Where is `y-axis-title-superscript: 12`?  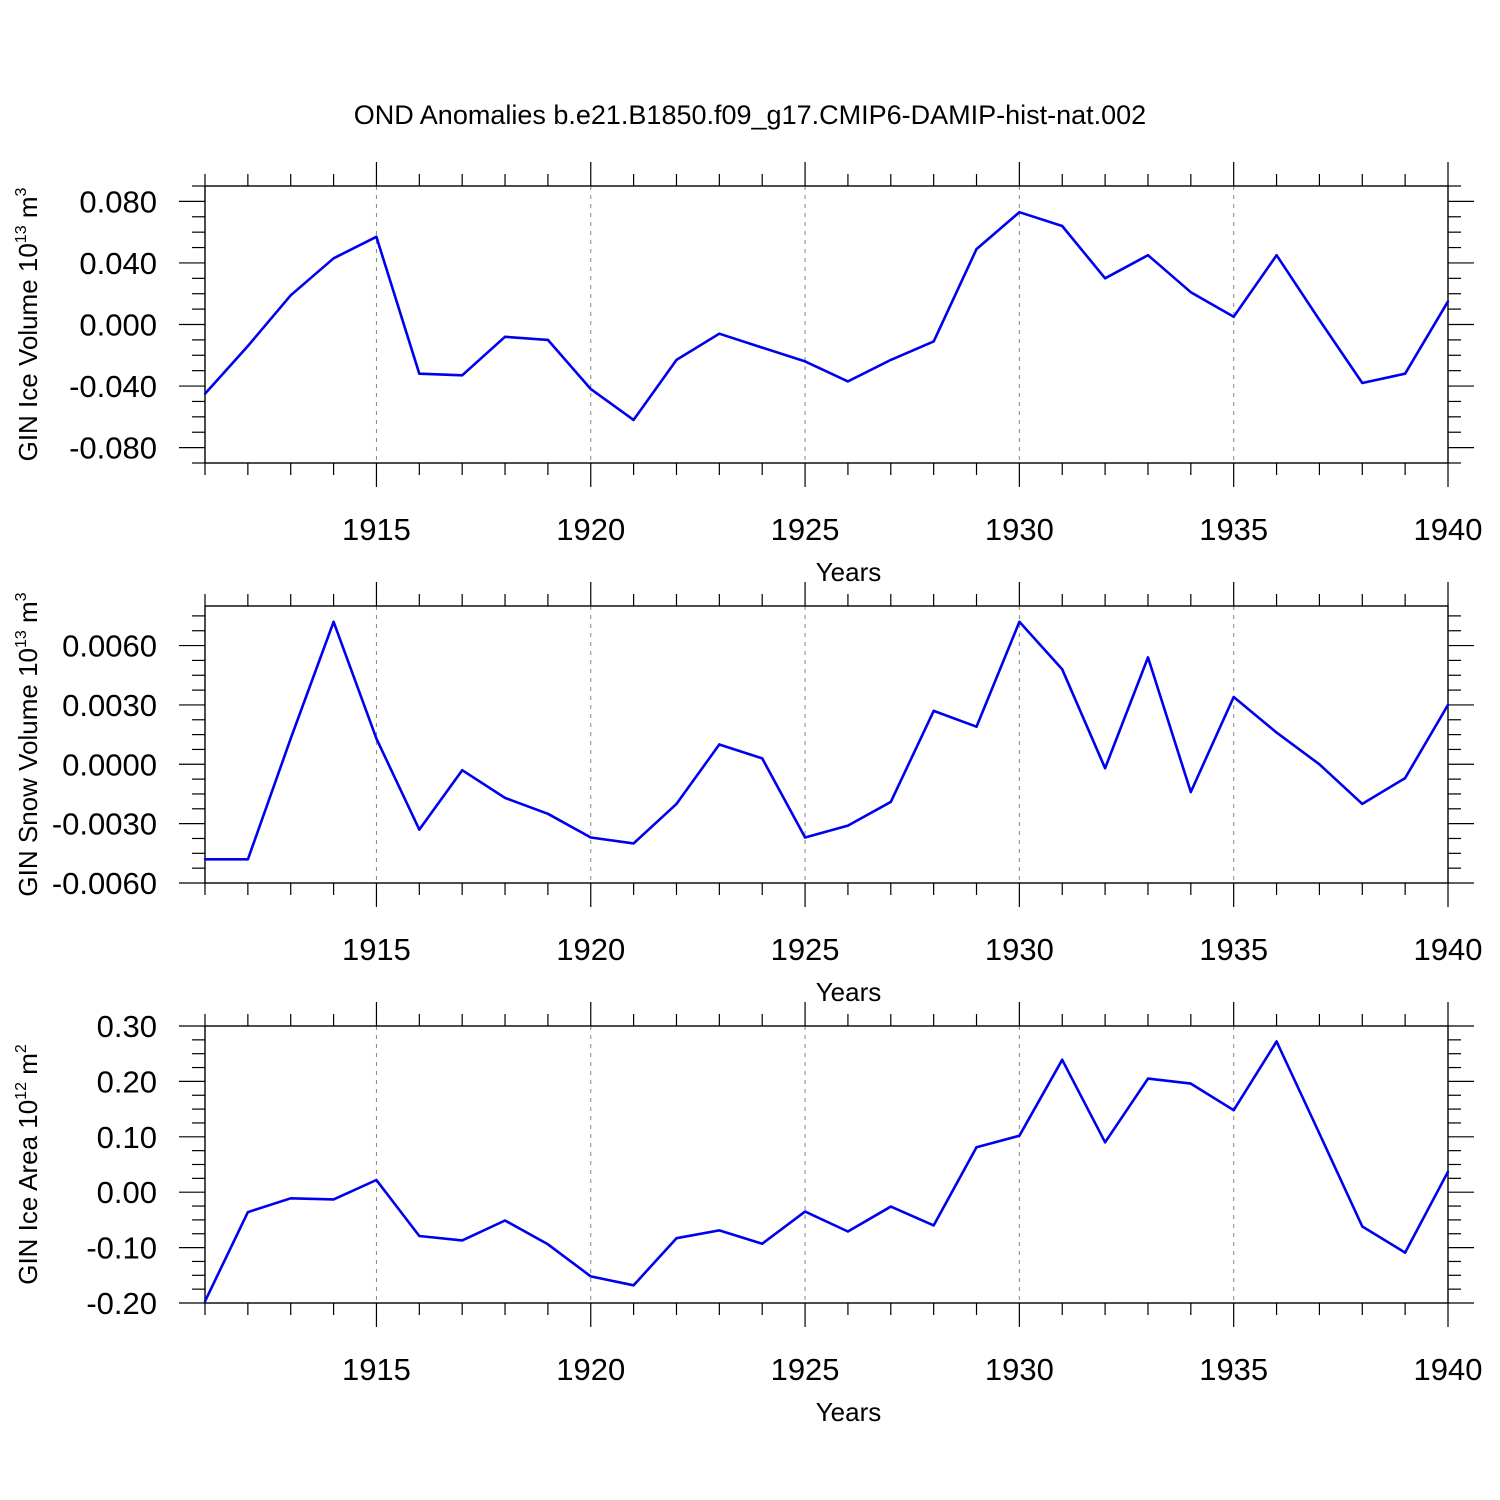
y-axis-title-superscript: 12 is located at coordinates (21, 1091).